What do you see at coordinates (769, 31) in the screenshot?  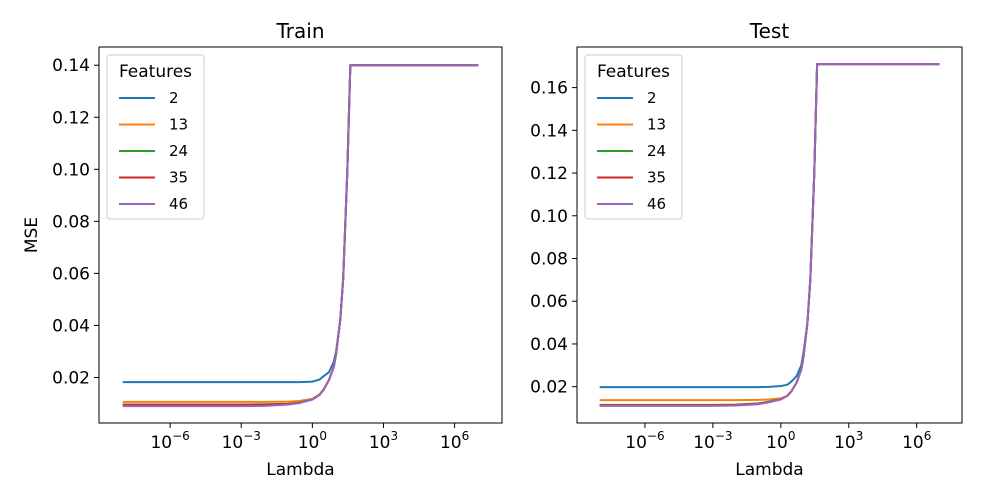 I see `chart-title: Test` at bounding box center [769, 31].